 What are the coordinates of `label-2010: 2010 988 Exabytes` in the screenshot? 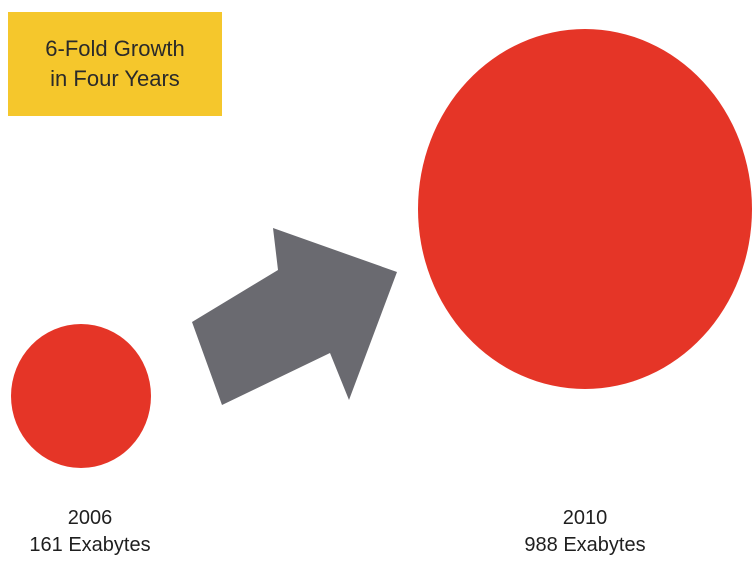 It's located at (585, 532).